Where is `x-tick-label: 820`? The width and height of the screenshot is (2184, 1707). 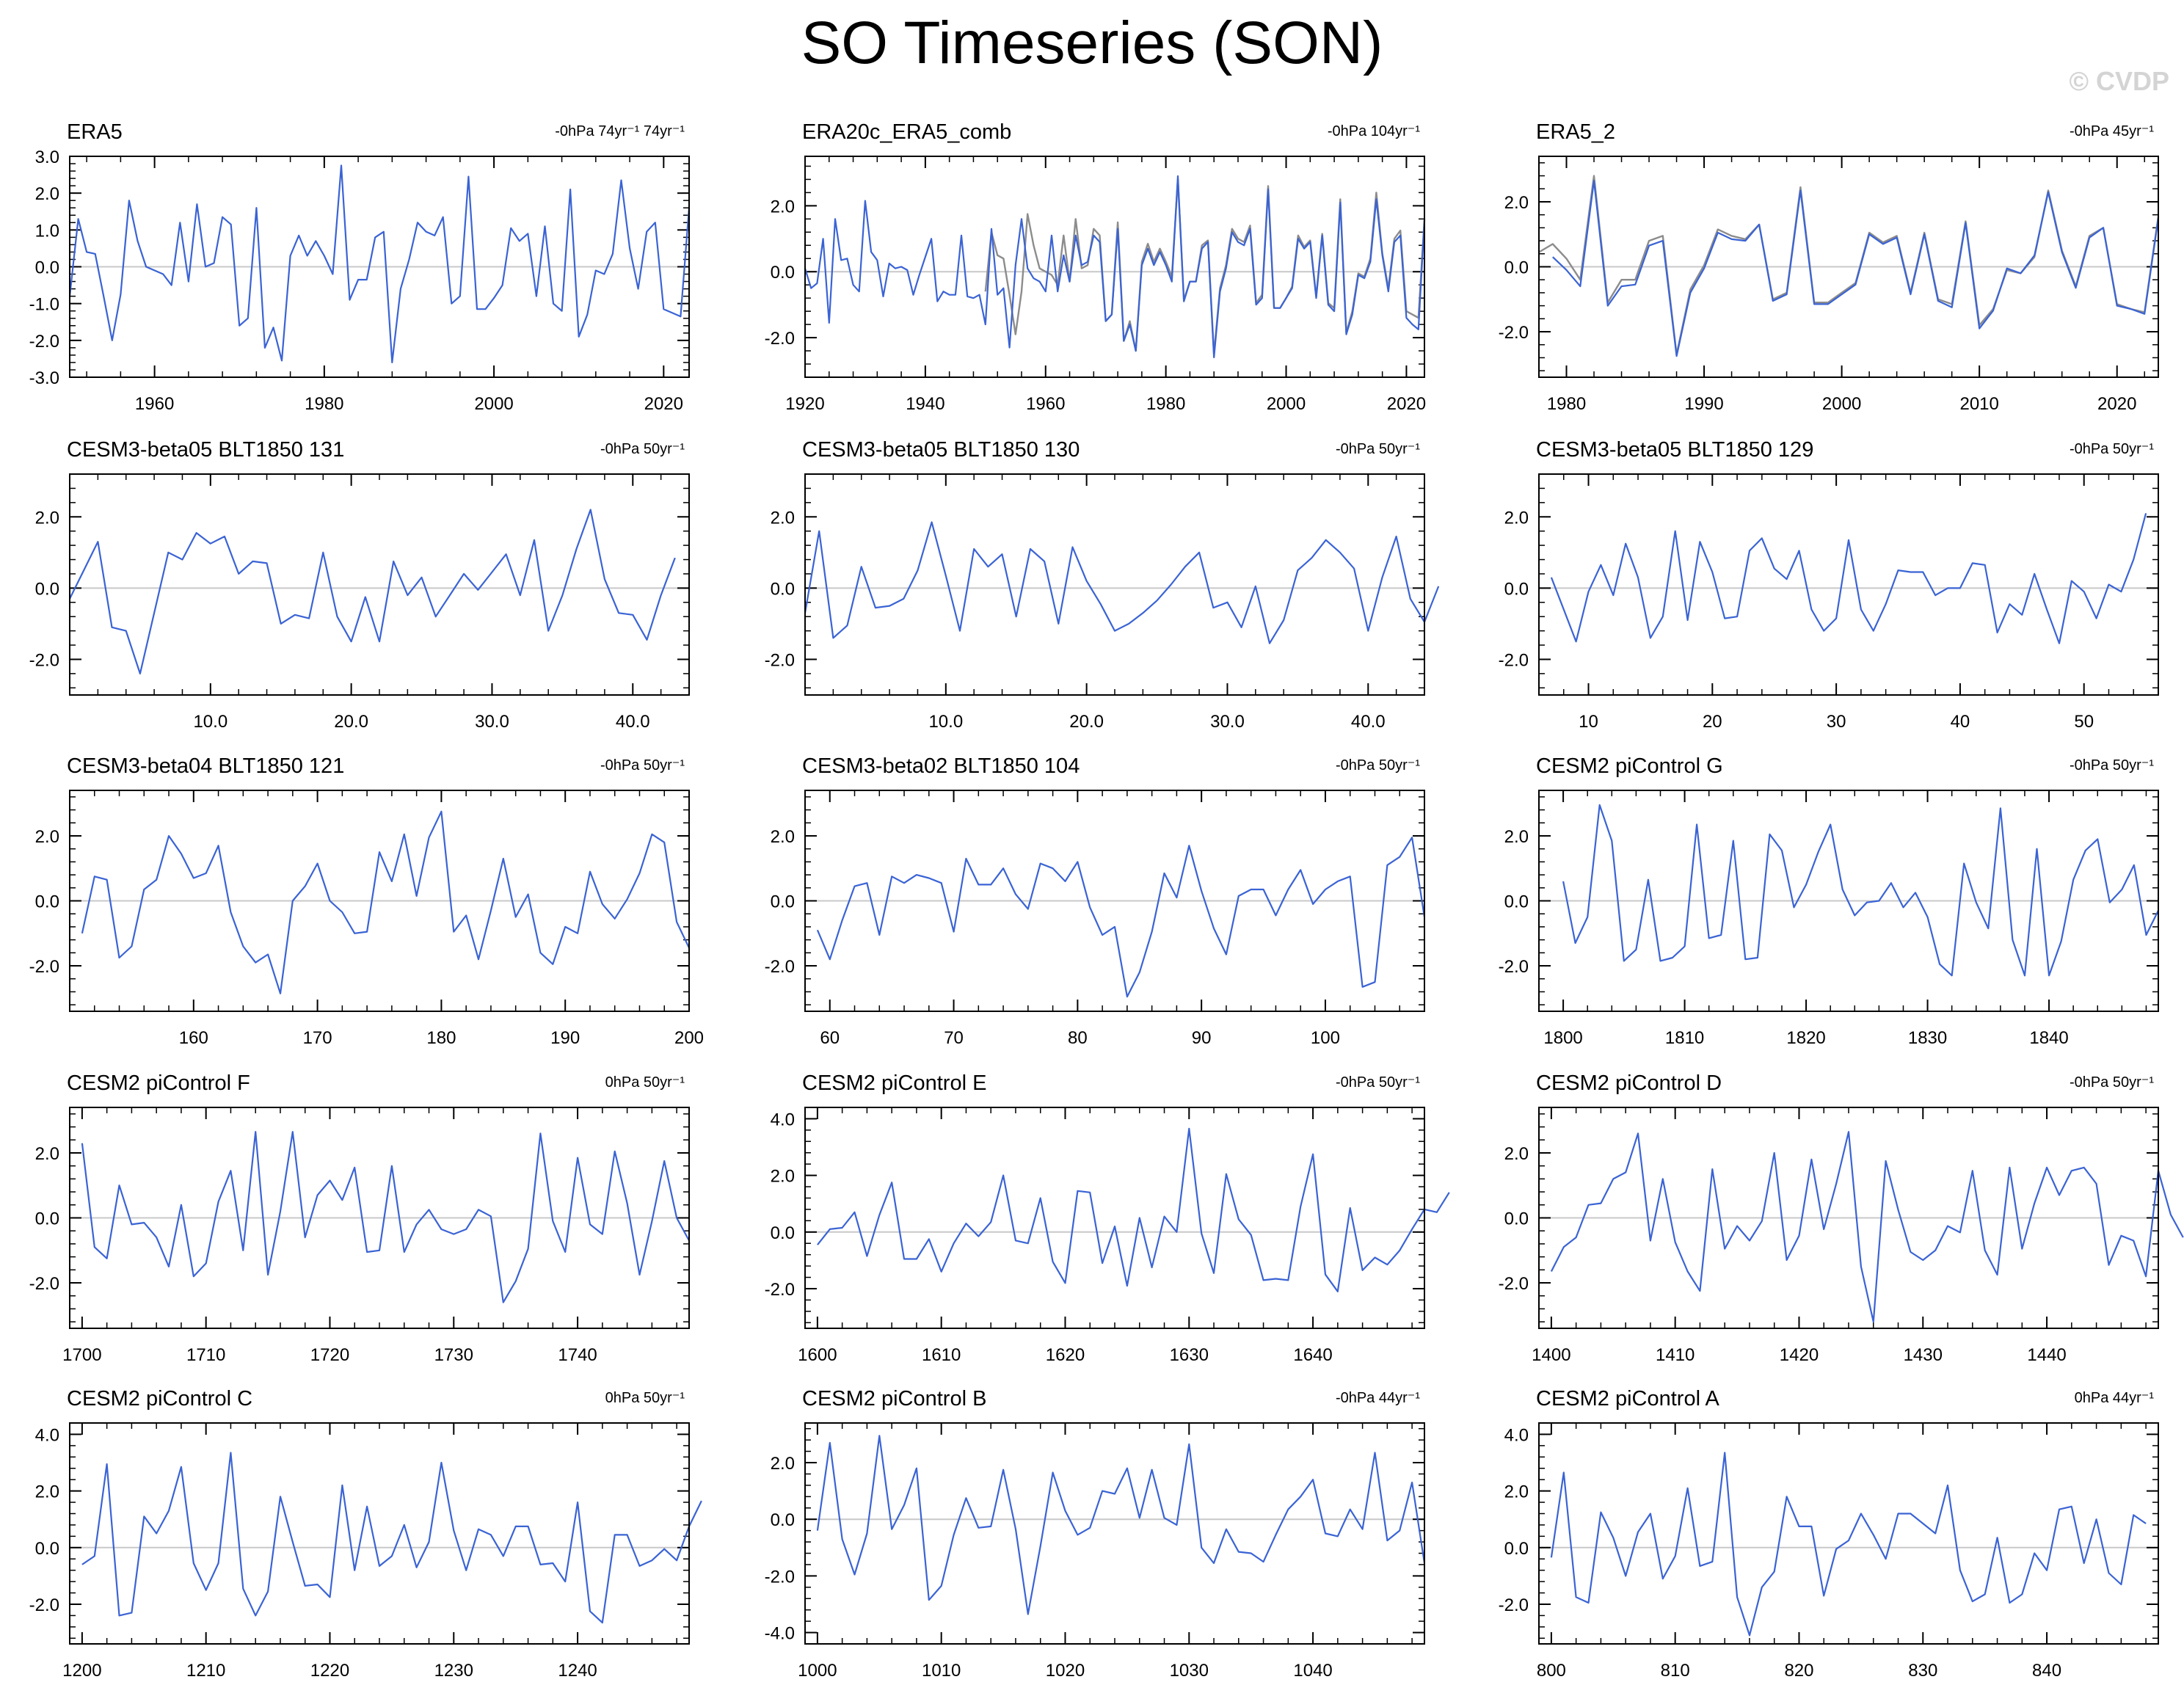
x-tick-label: 820 is located at coordinates (1799, 1671).